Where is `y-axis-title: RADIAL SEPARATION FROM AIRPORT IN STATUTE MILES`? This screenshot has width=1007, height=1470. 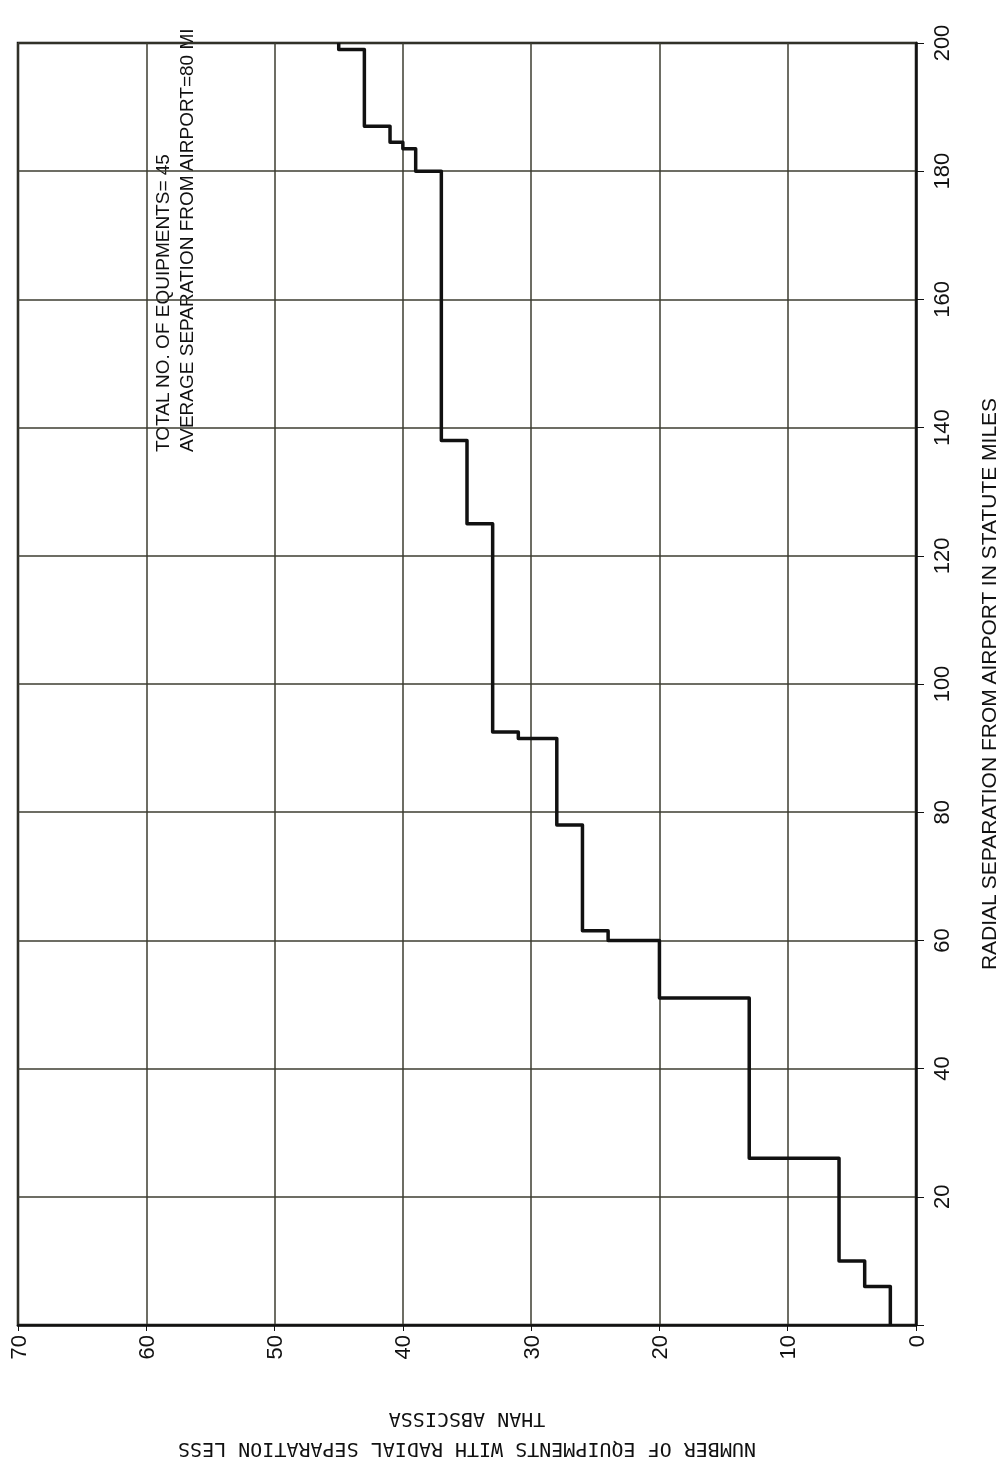
y-axis-title: RADIAL SEPARATION FROM AIRPORT IN STATUTE MILES is located at coordinates (988, 684).